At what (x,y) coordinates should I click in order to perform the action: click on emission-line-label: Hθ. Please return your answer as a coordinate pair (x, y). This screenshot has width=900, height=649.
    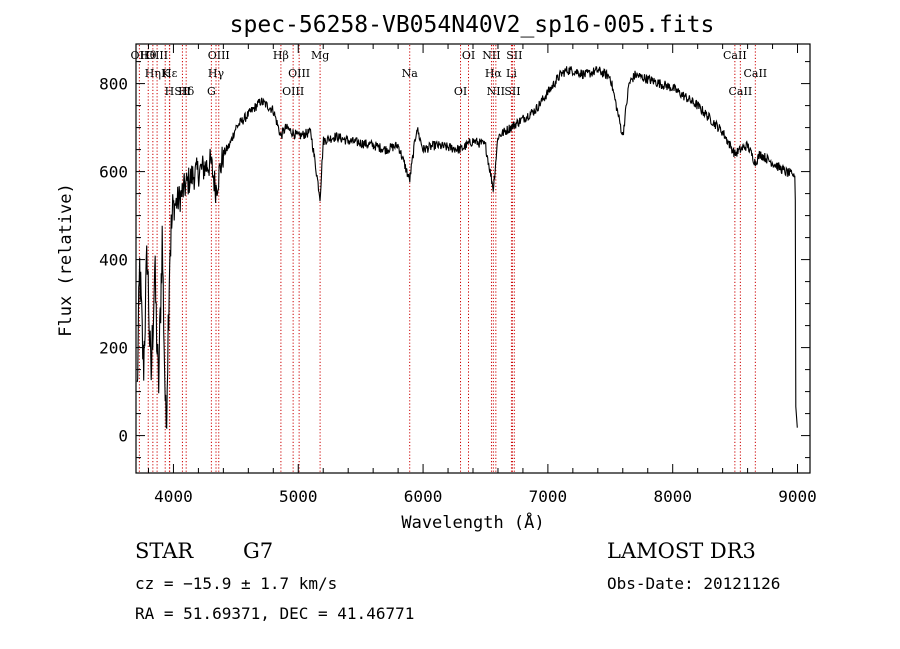
    Looking at the image, I should click on (148, 55).